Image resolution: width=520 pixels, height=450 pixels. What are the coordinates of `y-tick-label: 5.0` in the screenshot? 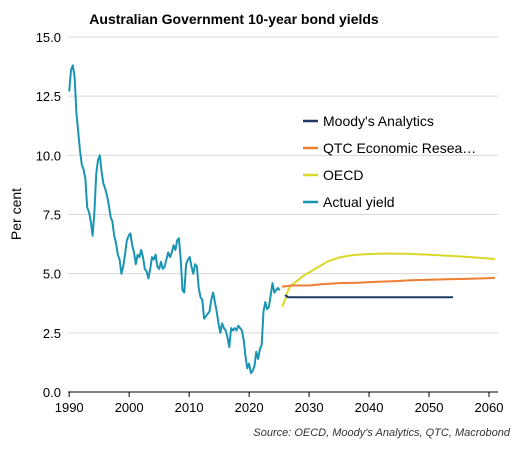 It's located at (52, 274).